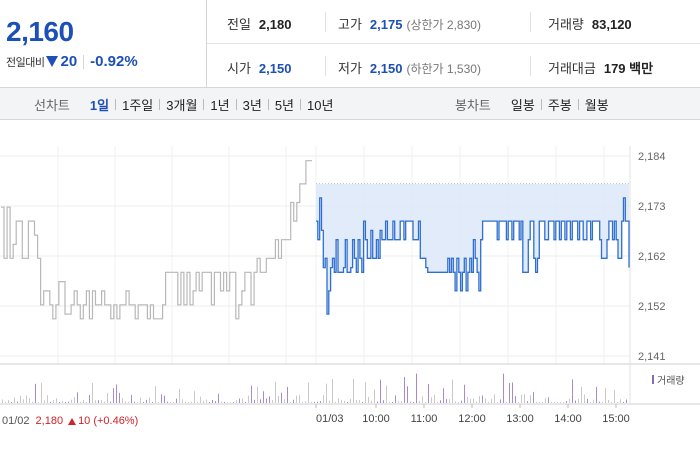  Describe the element at coordinates (520, 419) in the screenshot. I see `x-tick-label: 13:00` at that location.